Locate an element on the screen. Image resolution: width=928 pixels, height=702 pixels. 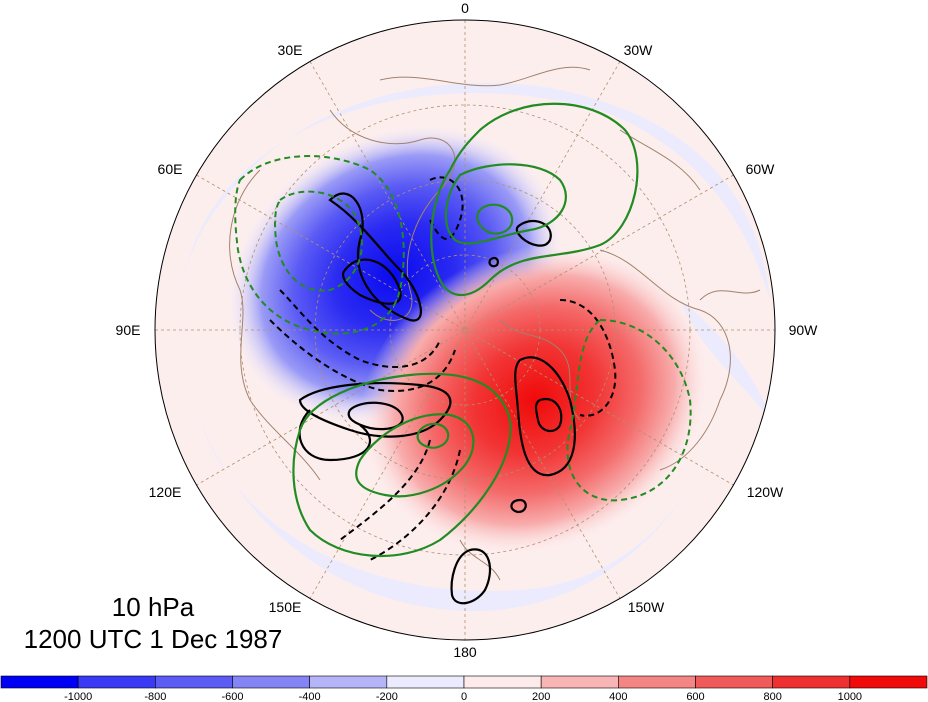
lon-label-0: 0 is located at coordinates (465, 8).